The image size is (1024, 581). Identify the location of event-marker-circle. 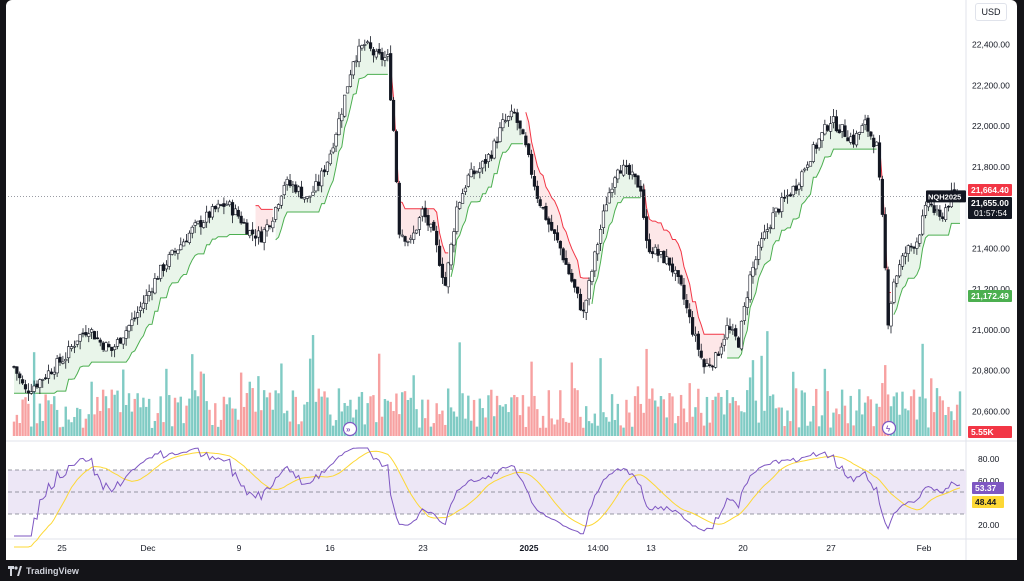
(889, 428).